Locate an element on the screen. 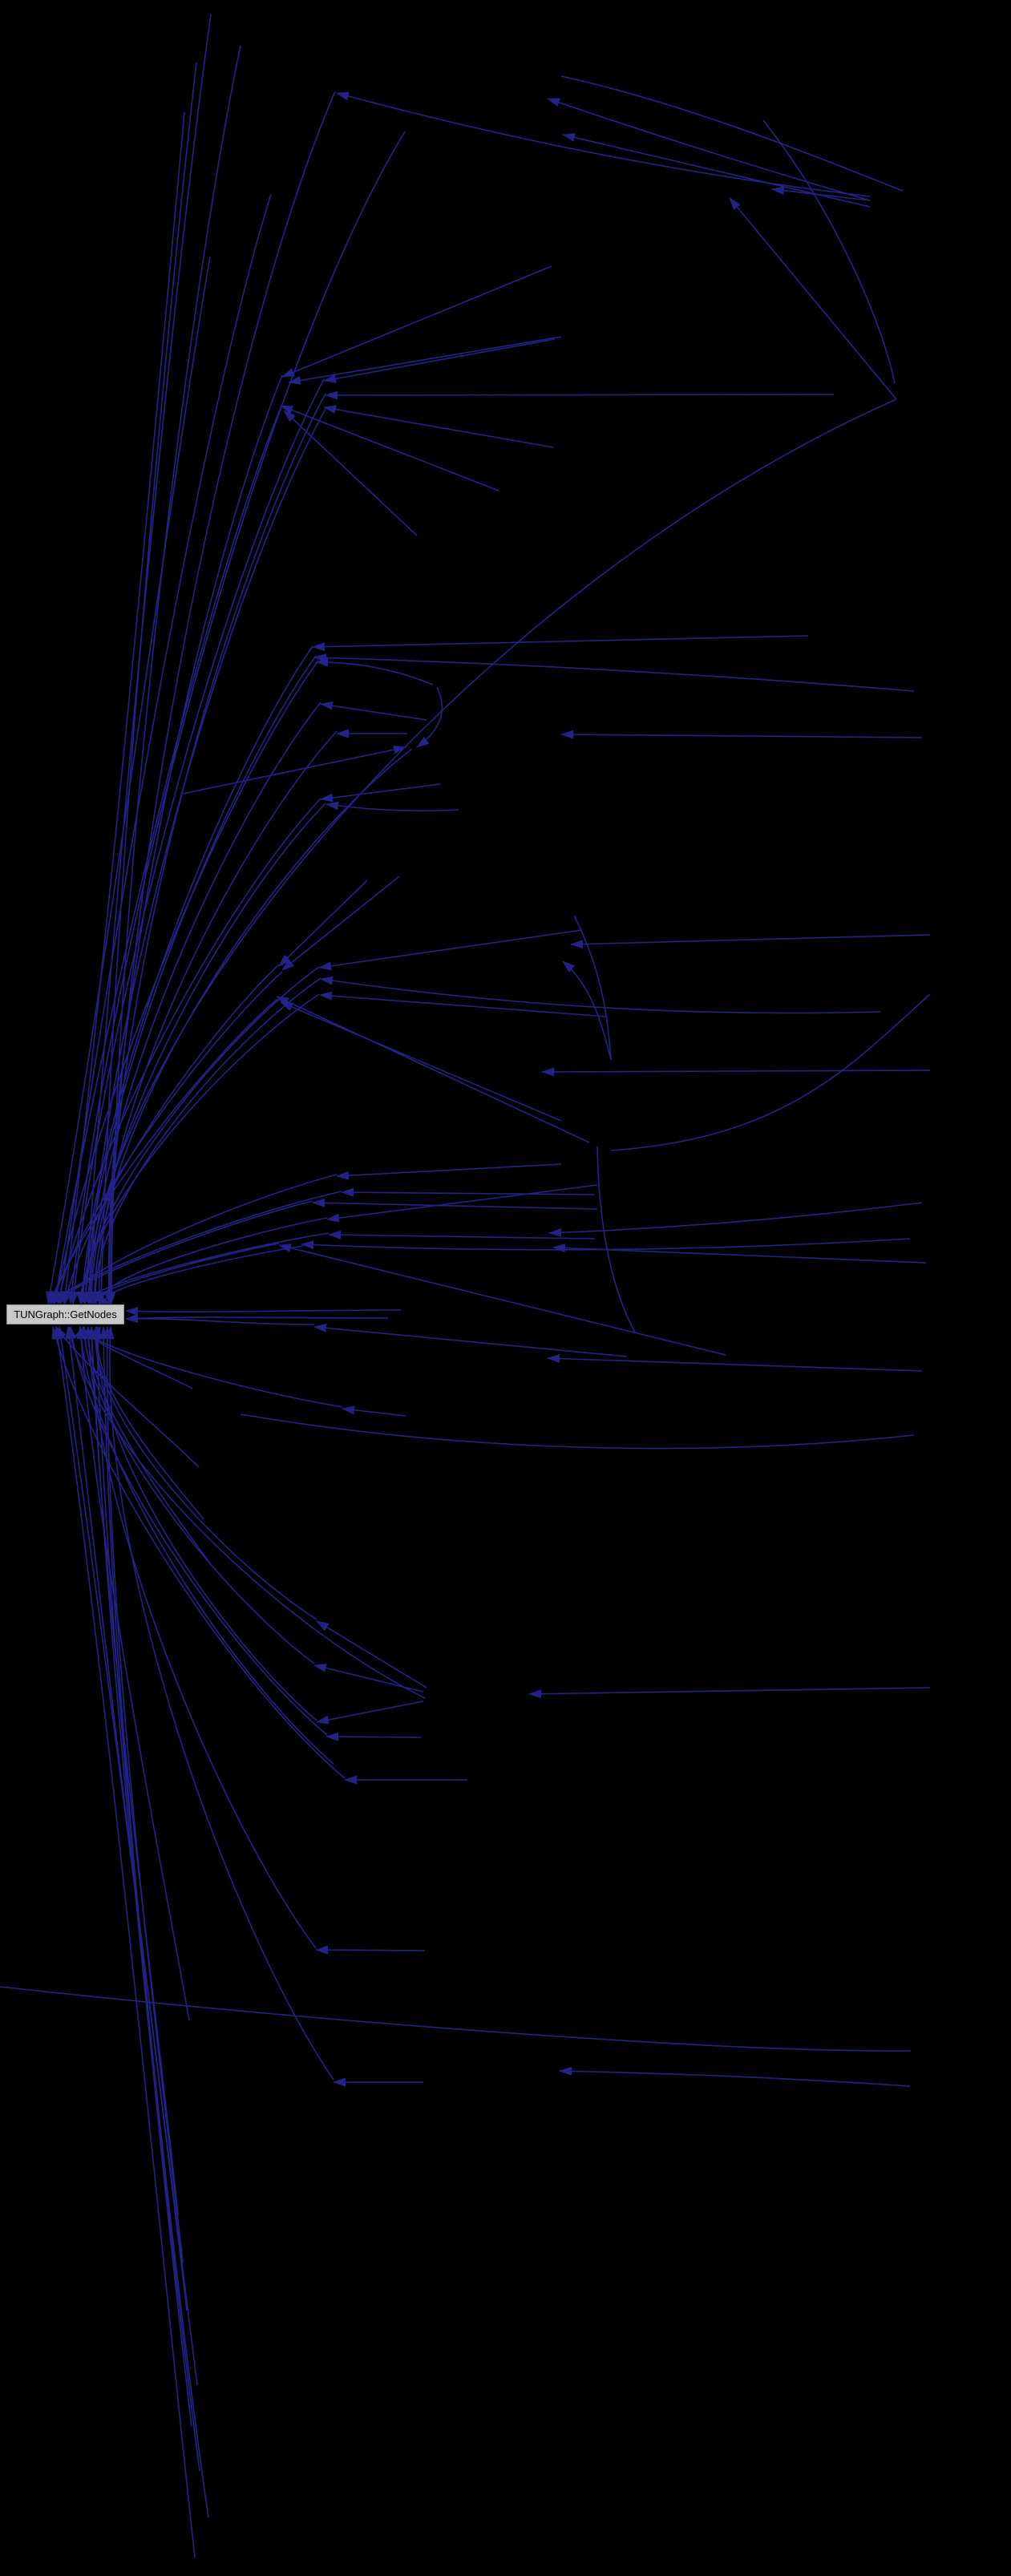 The height and width of the screenshot is (2576, 1011). caller-node: TUNGraph::GetNodes is located at coordinates (65, 1314).